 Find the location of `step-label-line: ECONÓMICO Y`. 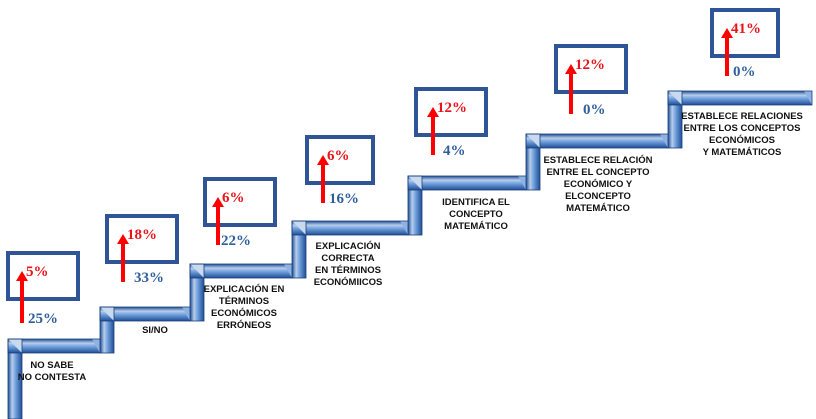

step-label-line: ECONÓMICO Y is located at coordinates (598, 184).